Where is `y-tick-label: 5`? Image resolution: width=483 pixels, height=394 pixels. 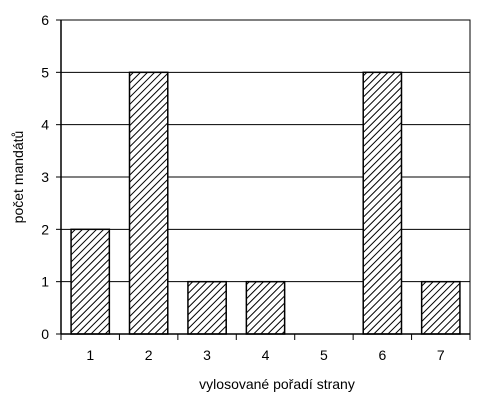 y-tick-label: 5 is located at coordinates (45, 72).